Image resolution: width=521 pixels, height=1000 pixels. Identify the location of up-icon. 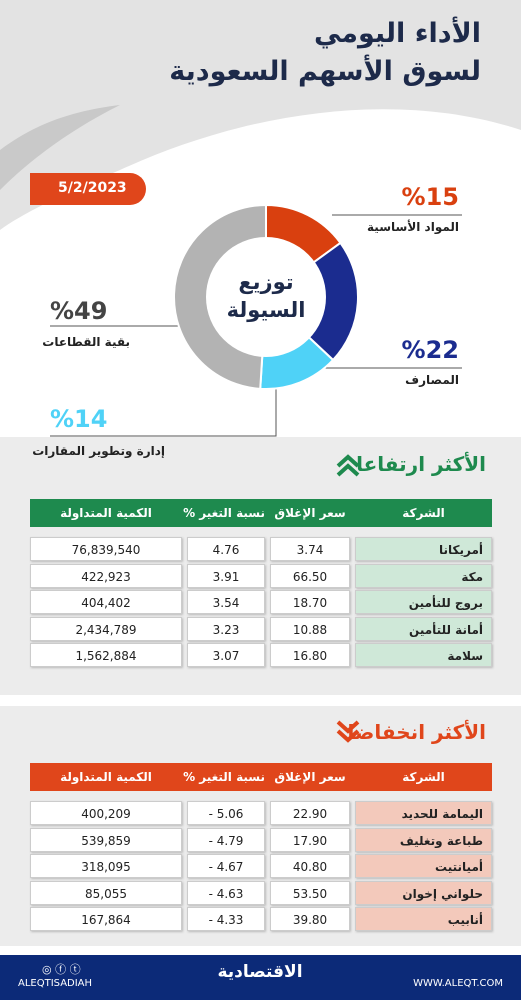
(348, 465).